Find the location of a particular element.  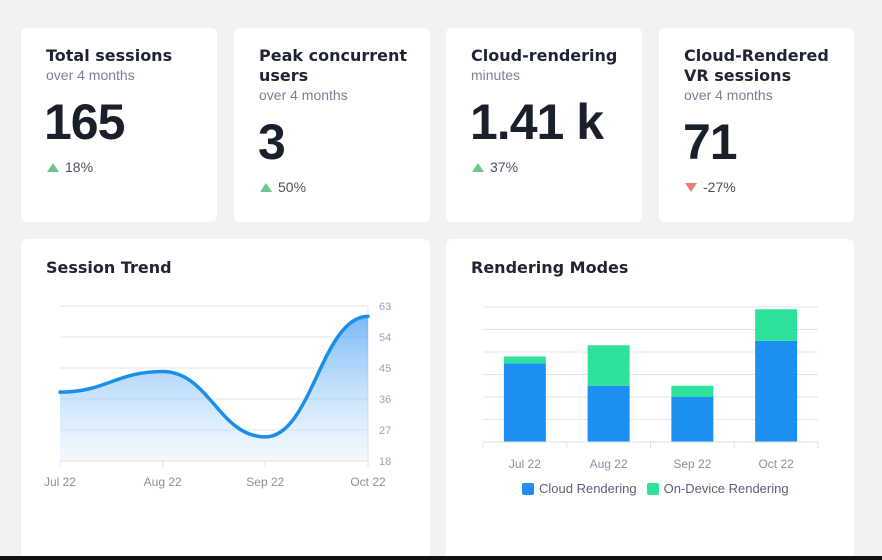

legend-label: On-Device Rendering is located at coordinates (726, 488).